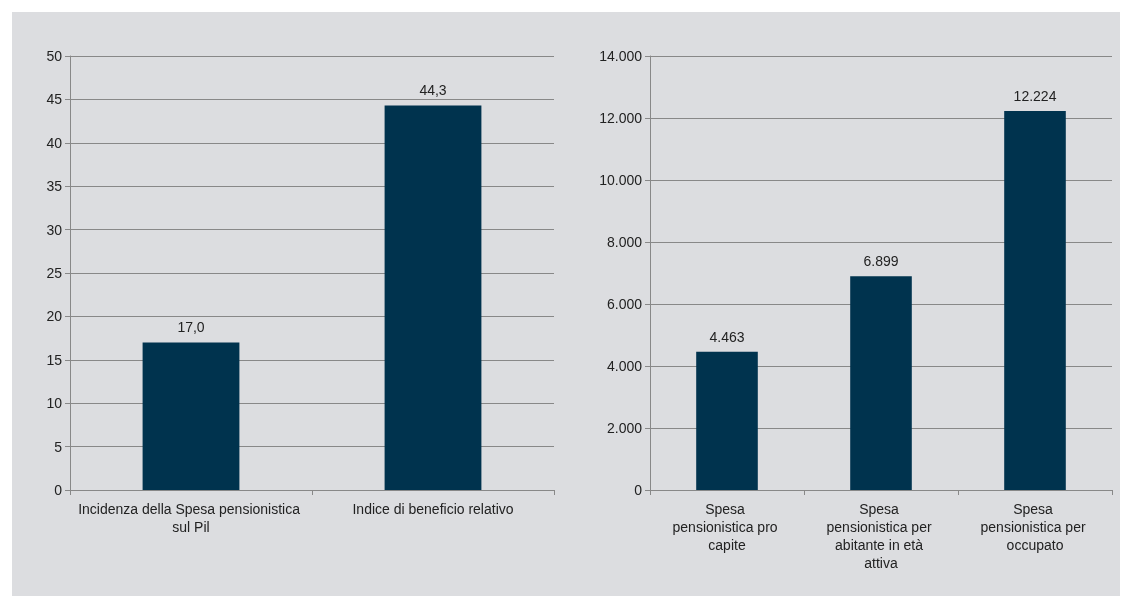 The height and width of the screenshot is (608, 1132). What do you see at coordinates (727, 336) in the screenshot?
I see `data-label: 4.463` at bounding box center [727, 336].